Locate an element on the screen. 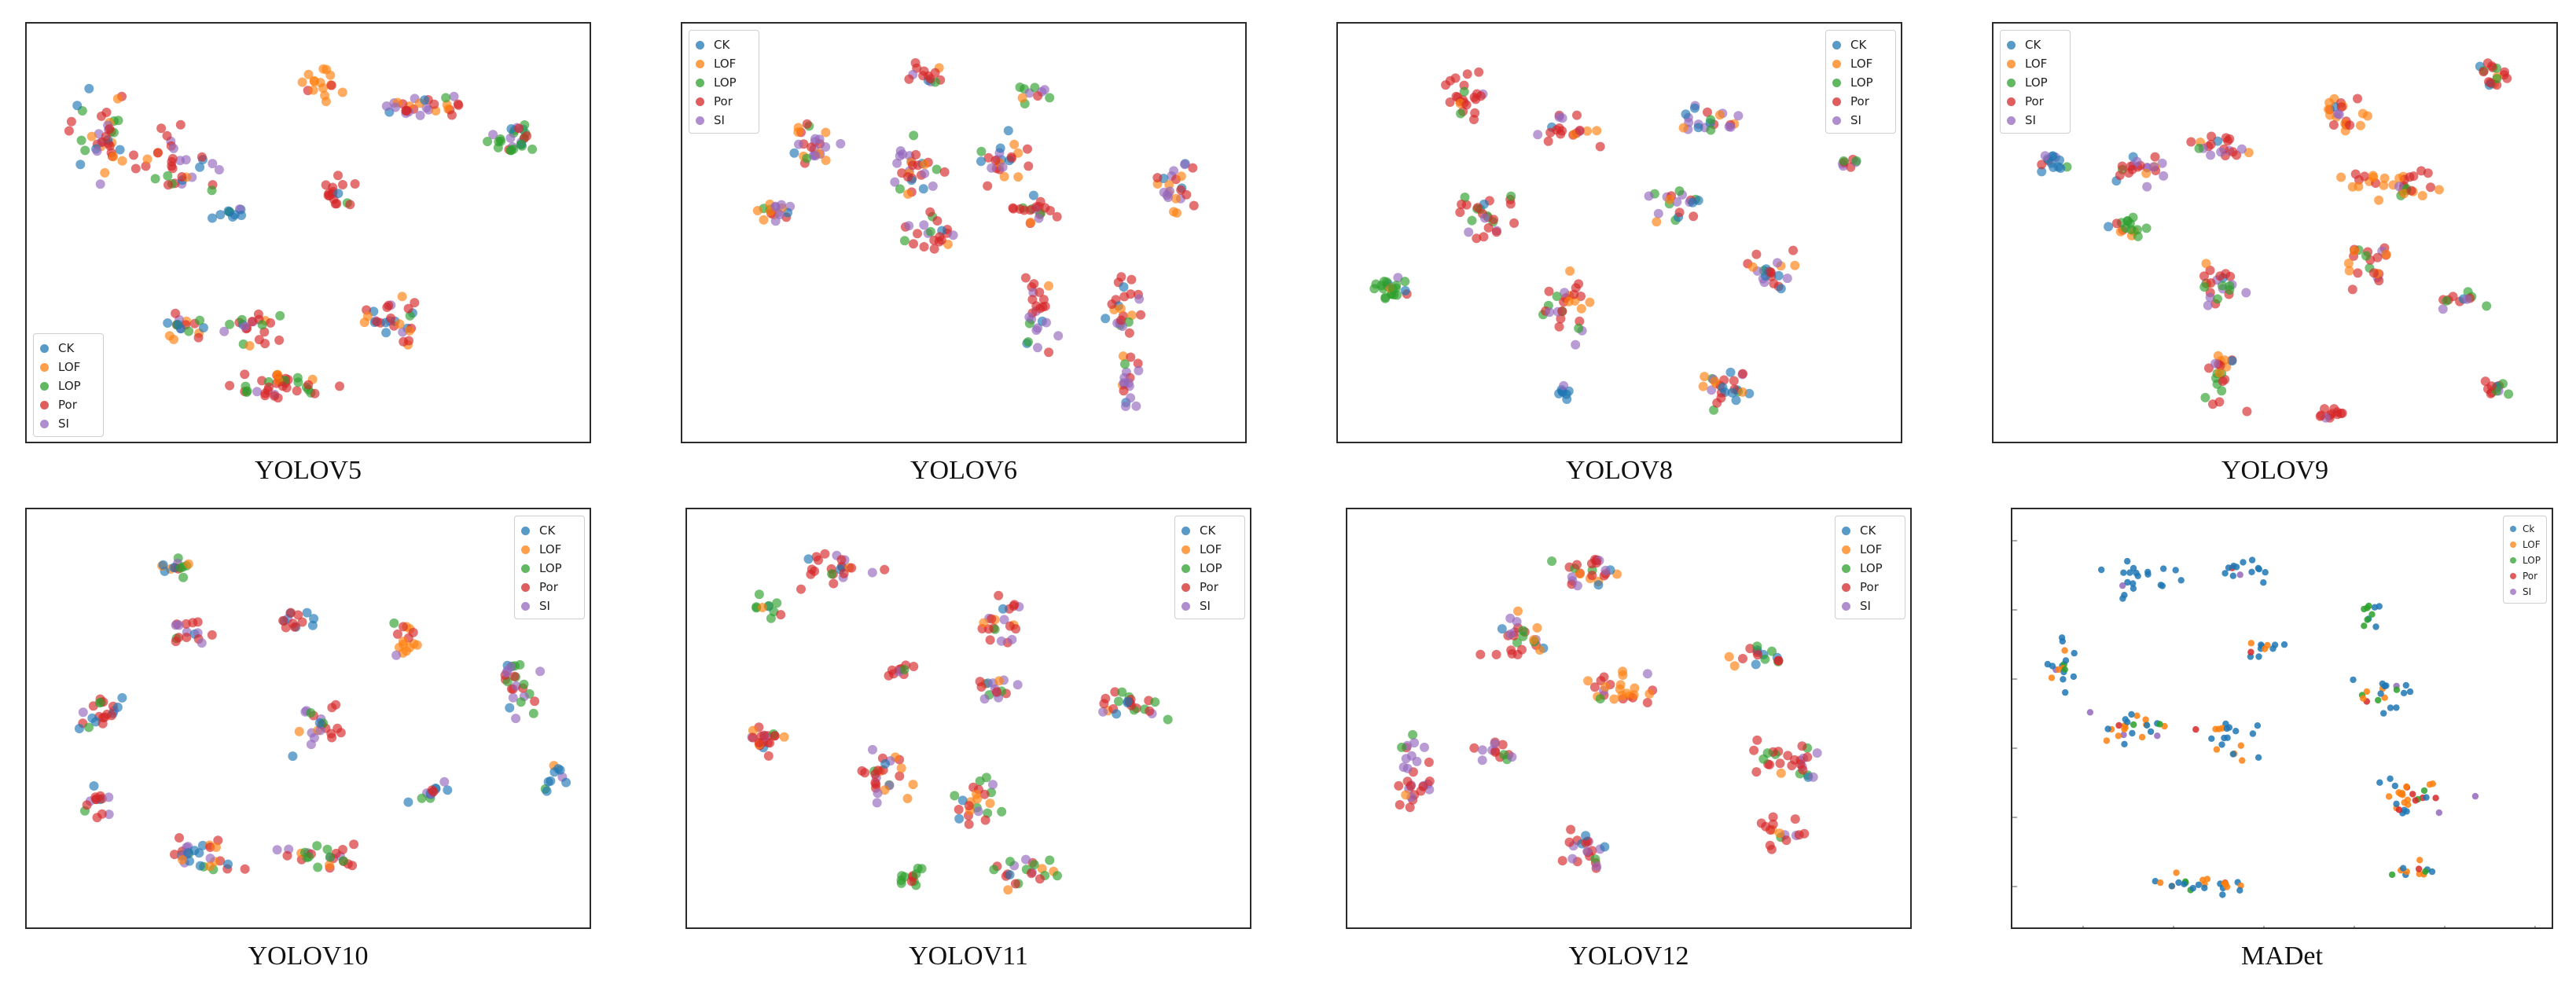  legend-entry: Ck is located at coordinates (2524, 529).